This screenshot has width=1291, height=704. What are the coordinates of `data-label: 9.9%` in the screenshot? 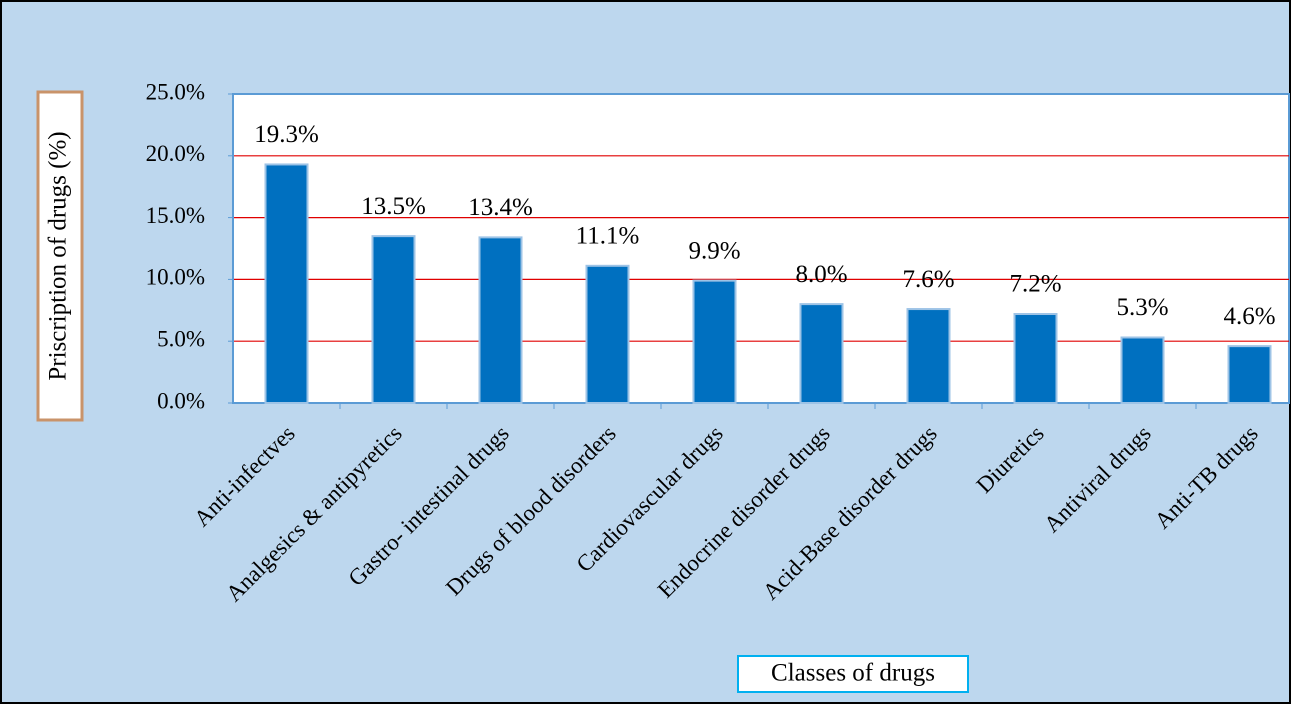 It's located at (714, 250).